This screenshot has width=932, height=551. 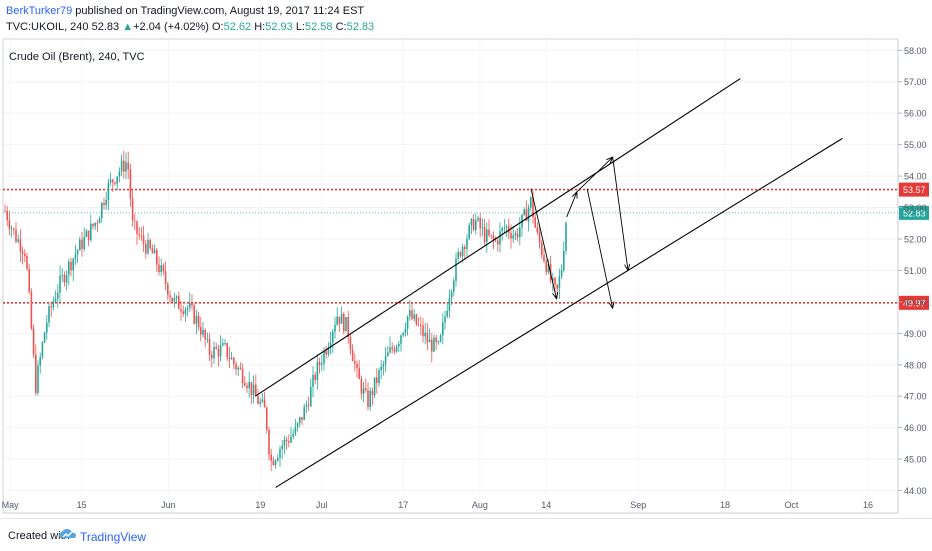 I want to click on tradingview-cloud-icon, so click(x=68, y=534).